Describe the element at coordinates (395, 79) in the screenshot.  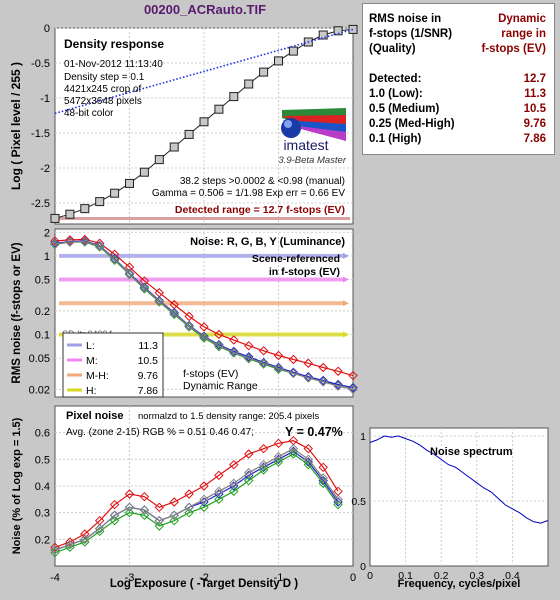
I see `table-row-label: Detected:` at that location.